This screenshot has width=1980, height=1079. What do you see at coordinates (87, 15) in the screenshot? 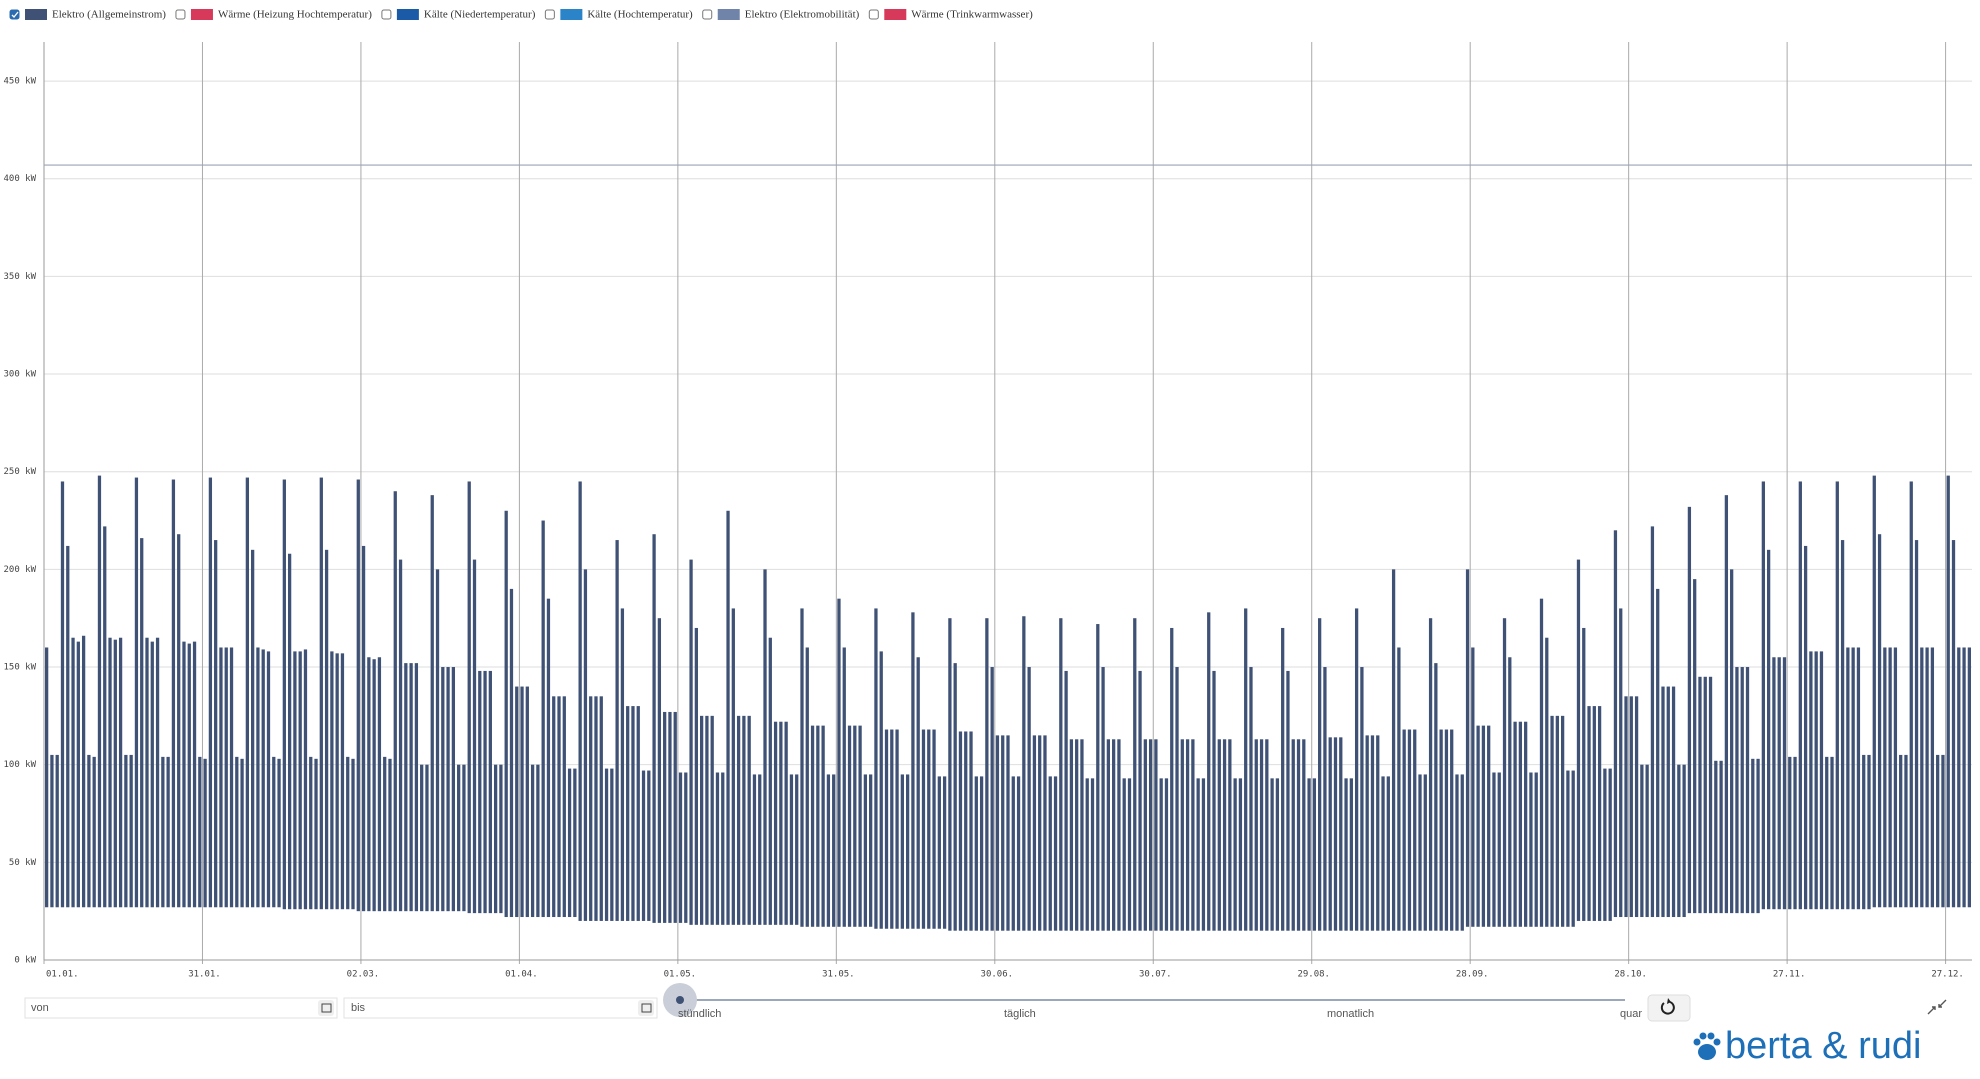
I see `legend-item: Elektro (Allgemeinstrom)` at bounding box center [87, 15].